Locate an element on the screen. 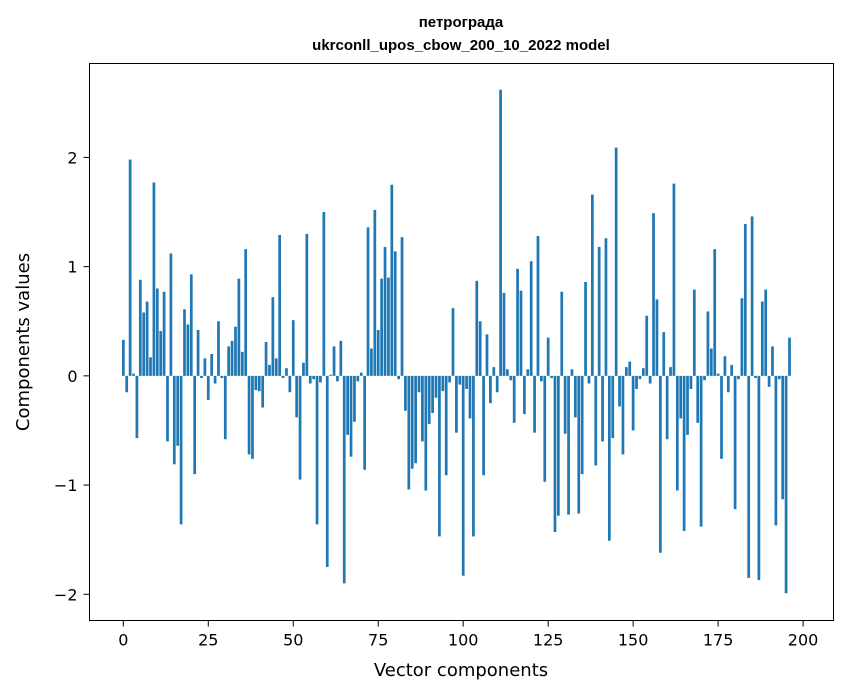 This screenshot has width=847, height=696. x-tick-label: 75 is located at coordinates (378, 640).